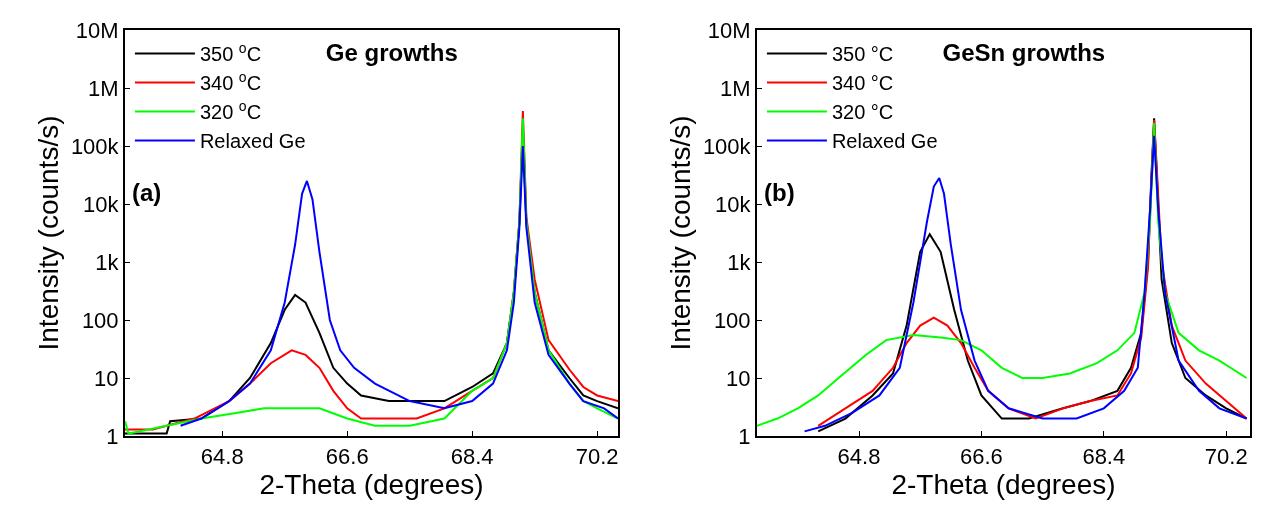 The image size is (1265, 521). I want to click on legend-label: 340 $^{o}$C, so click(230, 81).